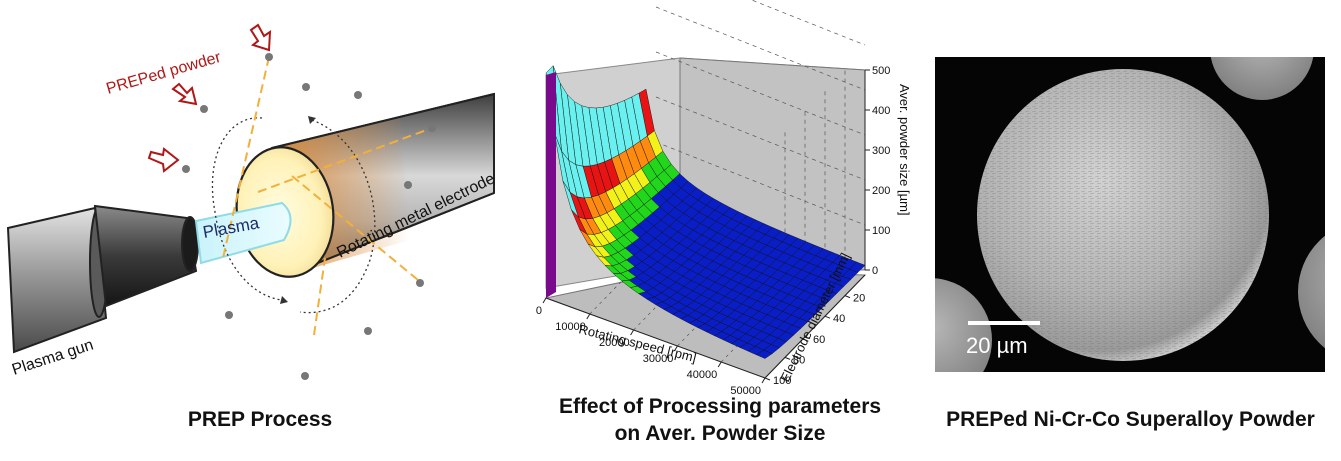  I want to click on y-tick-label: 20, so click(859, 299).